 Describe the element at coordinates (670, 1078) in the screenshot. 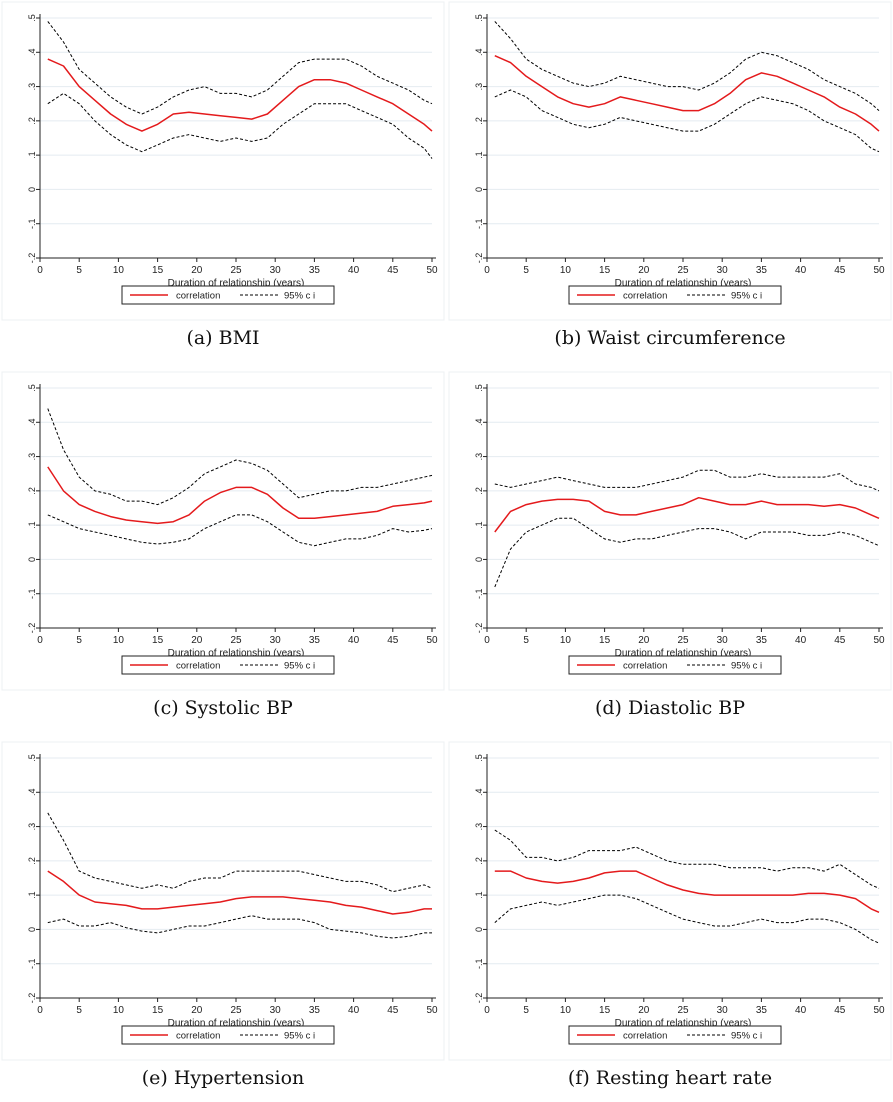

I see `panel-caption: (f) Resting heart rate` at that location.